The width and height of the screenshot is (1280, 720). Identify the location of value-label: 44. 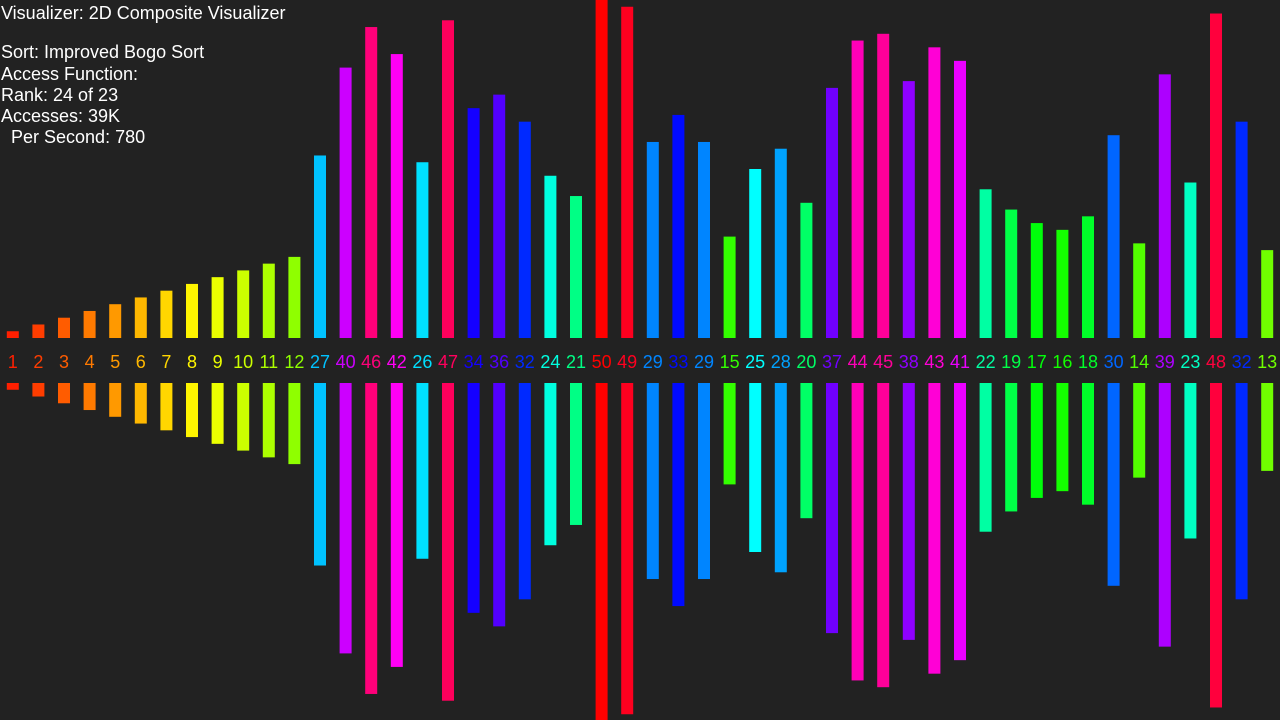
(858, 362).